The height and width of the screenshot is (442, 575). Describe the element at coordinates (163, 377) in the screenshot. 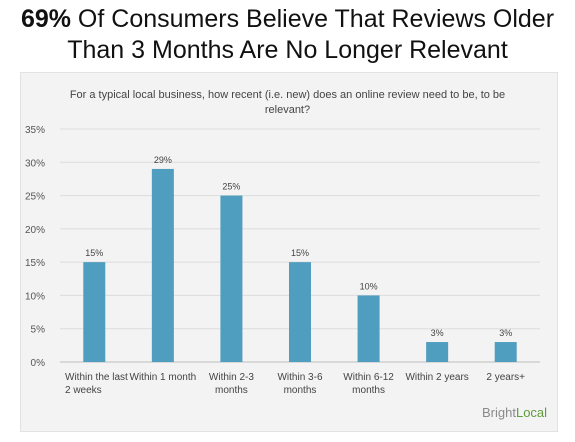

I see `x-tick-label: Within 1 month` at that location.